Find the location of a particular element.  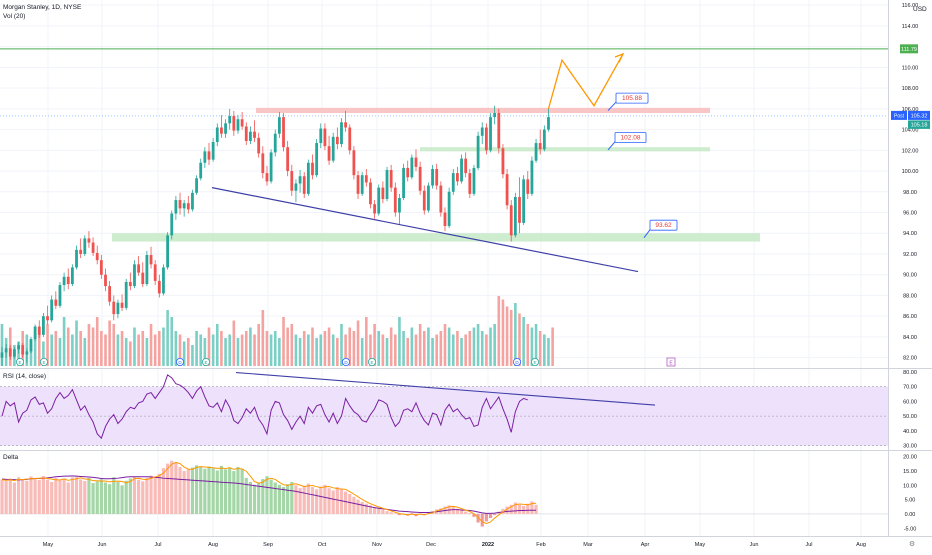

descending-trendline is located at coordinates (425, 230).